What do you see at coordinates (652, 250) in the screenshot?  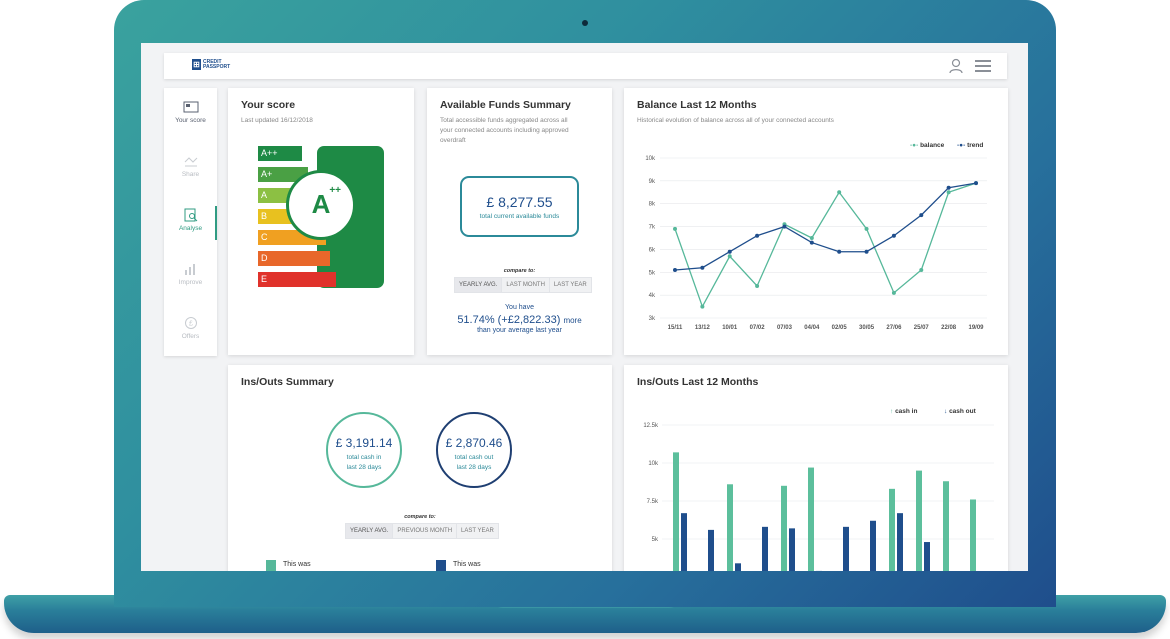 I see `y-tick-label: 6k` at bounding box center [652, 250].